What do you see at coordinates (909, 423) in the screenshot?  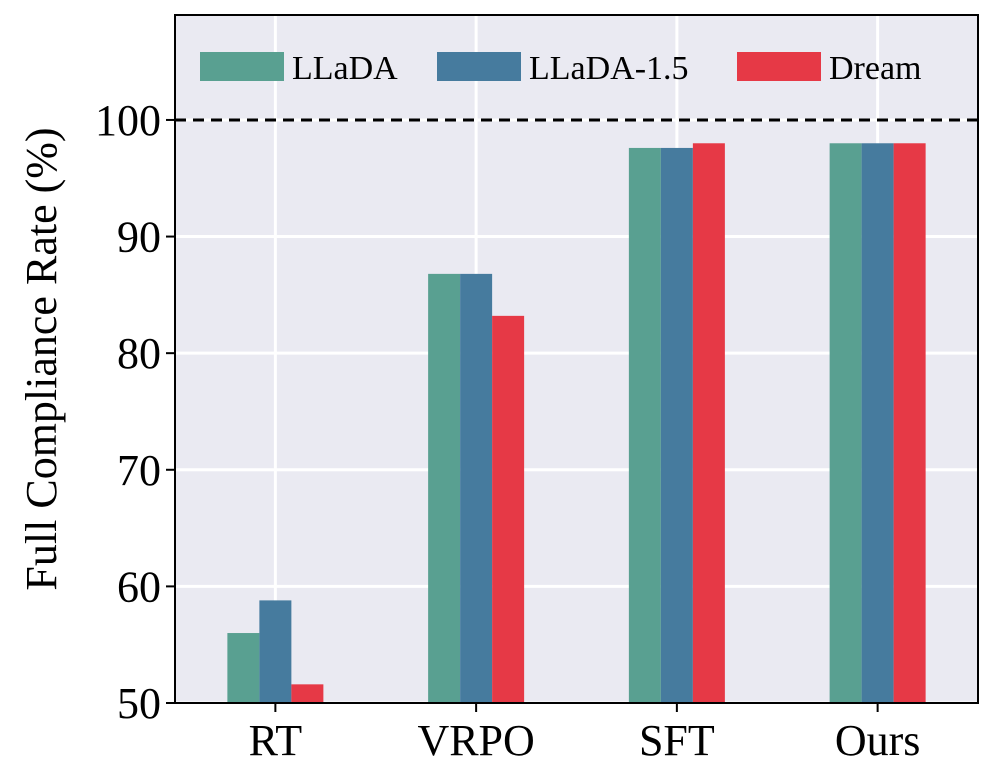 I see `bar-dream-ours` at bounding box center [909, 423].